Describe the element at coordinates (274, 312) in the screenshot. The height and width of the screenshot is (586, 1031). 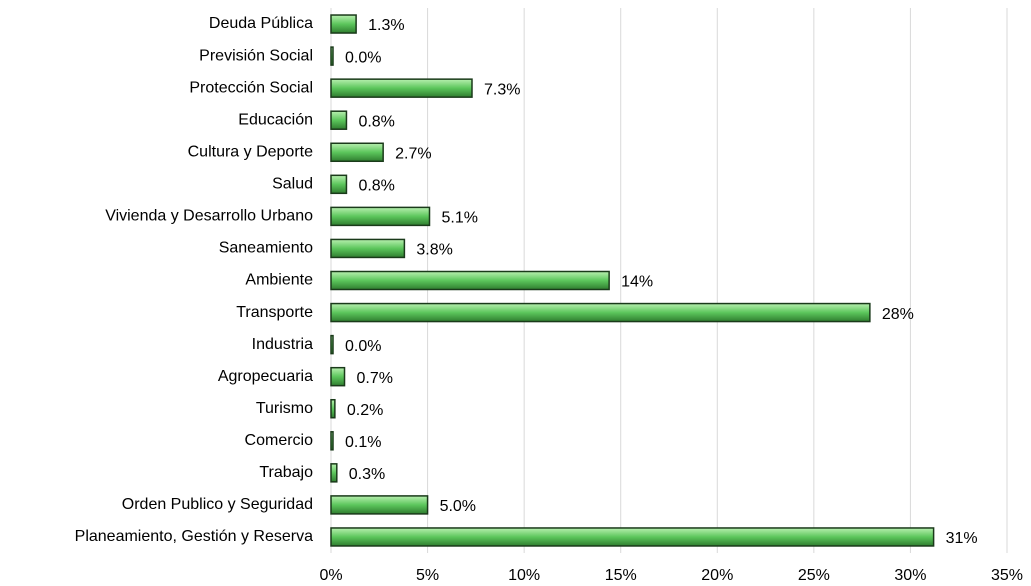
I see `y-tick-label: Transporte` at that location.